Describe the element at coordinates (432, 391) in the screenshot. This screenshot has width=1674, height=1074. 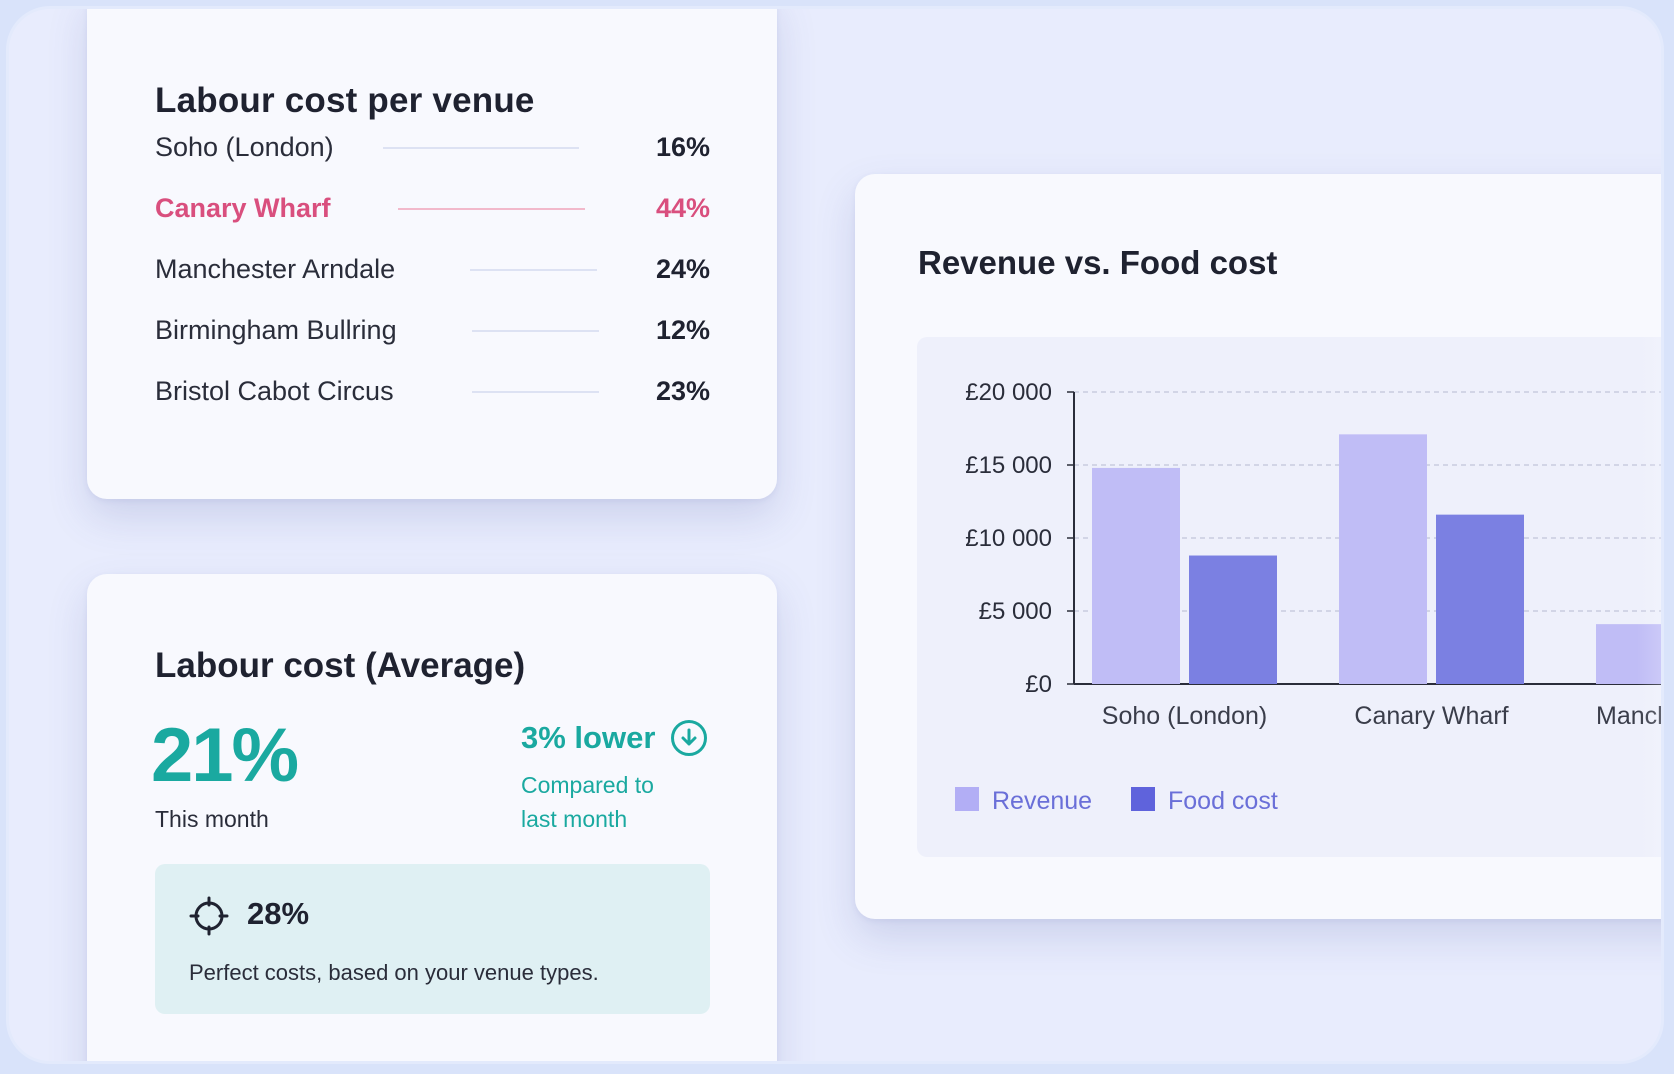
I see `venue-row-bristol: Bristol Cabot Circus 23%` at that location.